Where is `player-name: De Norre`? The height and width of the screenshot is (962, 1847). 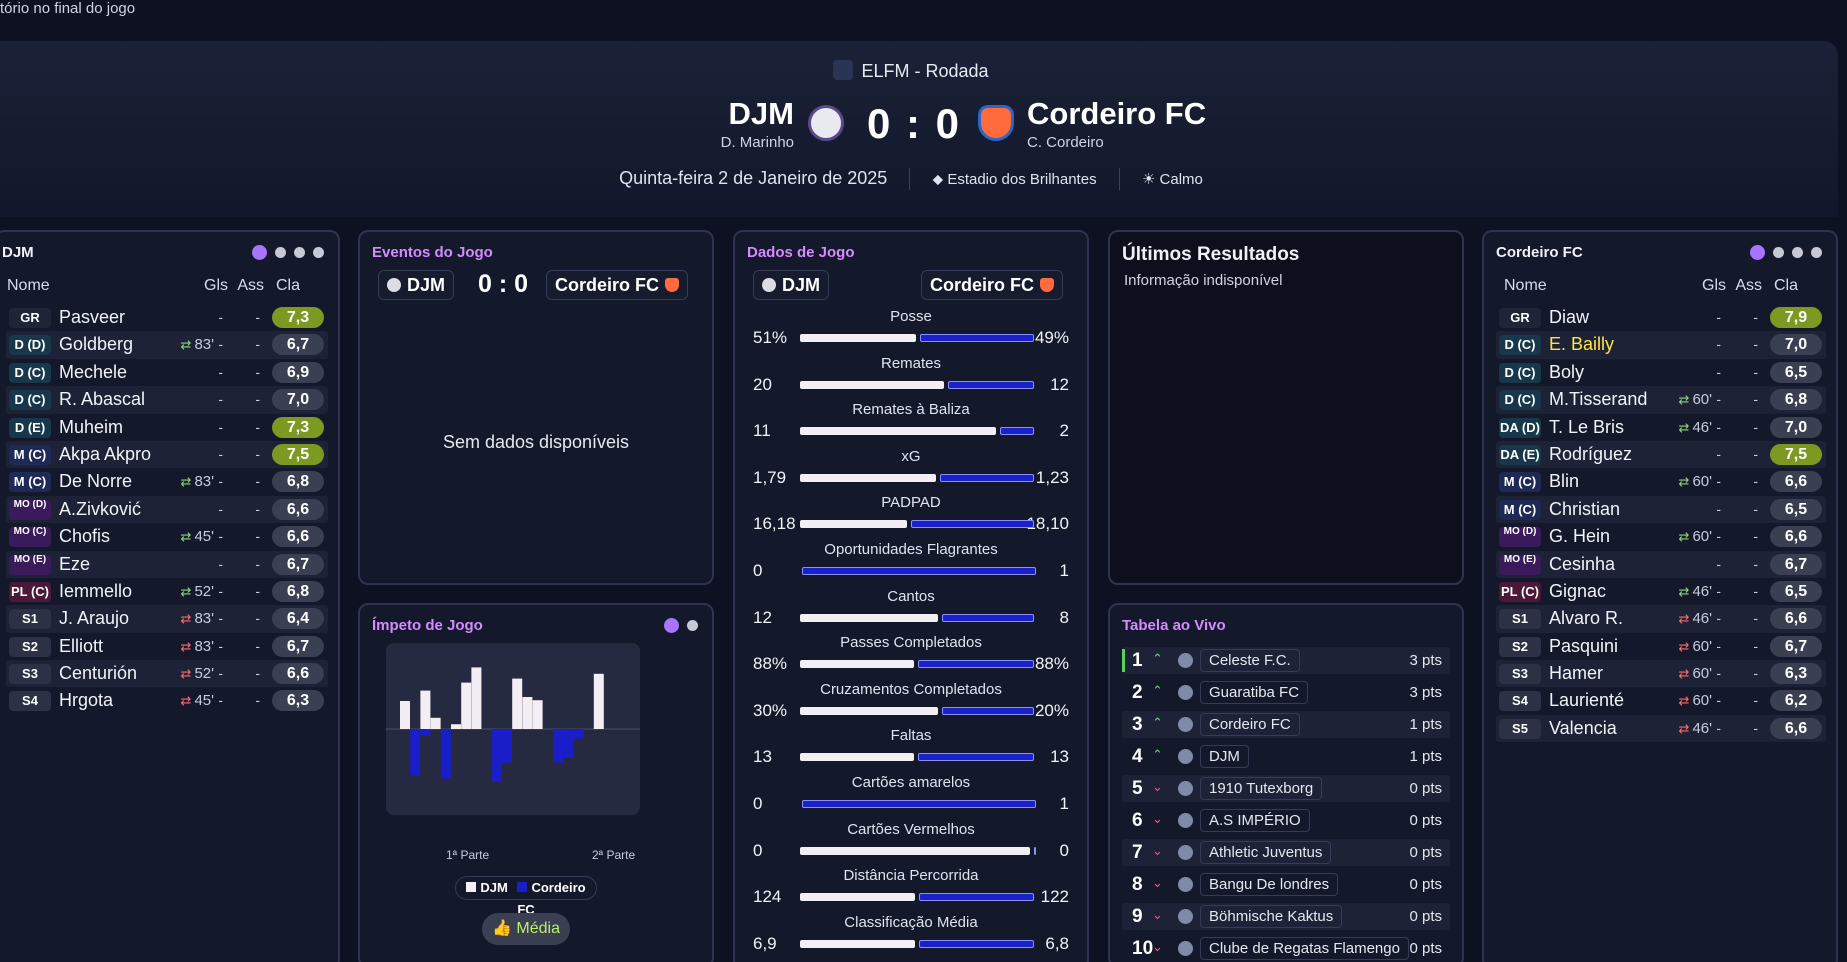 player-name: De Norre is located at coordinates (96, 481).